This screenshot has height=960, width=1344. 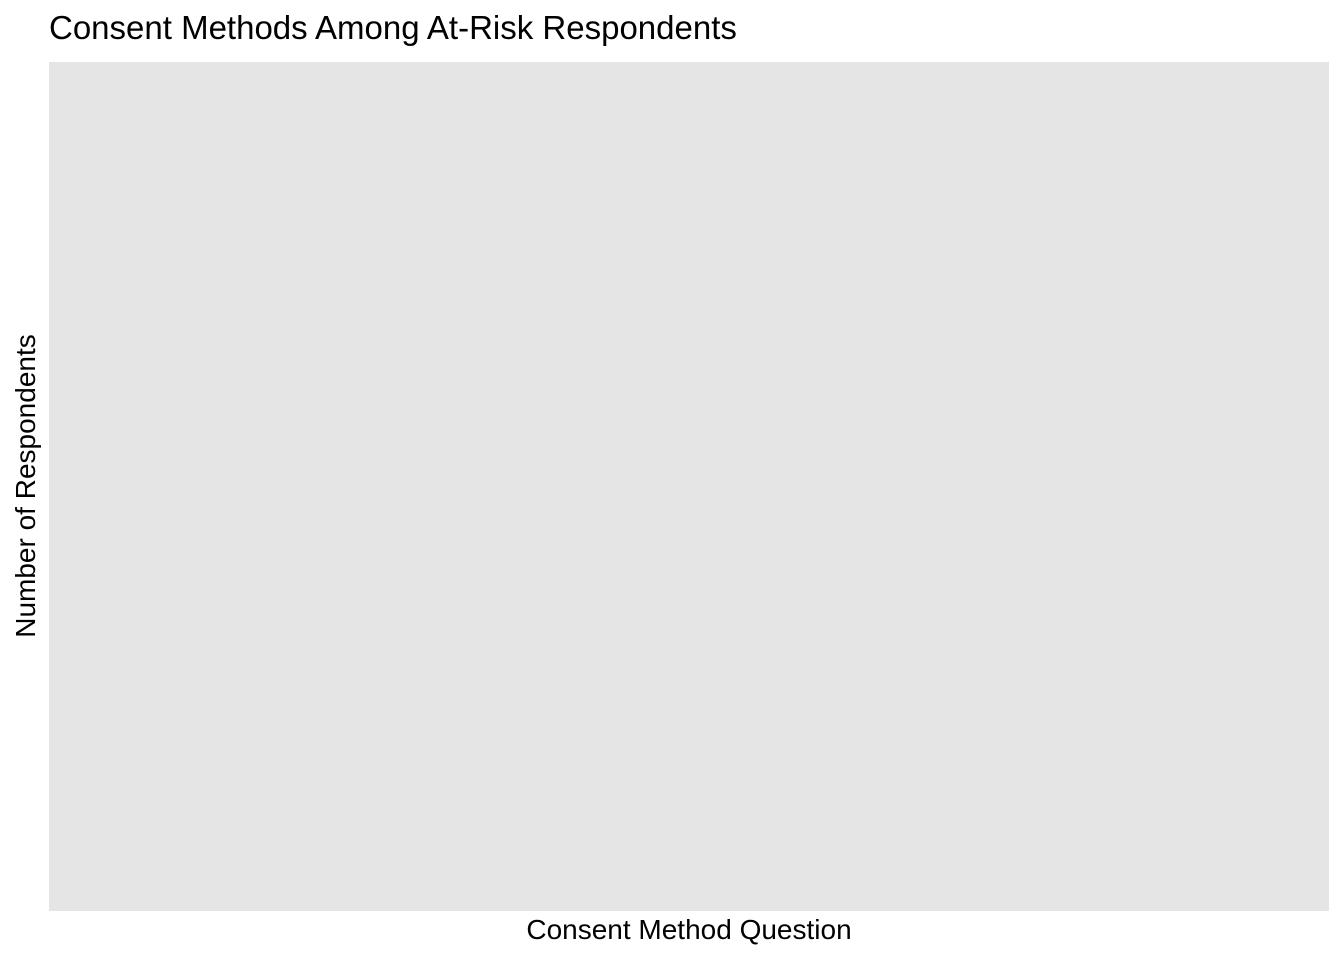 I want to click on y-axis-label: Number of Respondents, so click(x=25, y=486).